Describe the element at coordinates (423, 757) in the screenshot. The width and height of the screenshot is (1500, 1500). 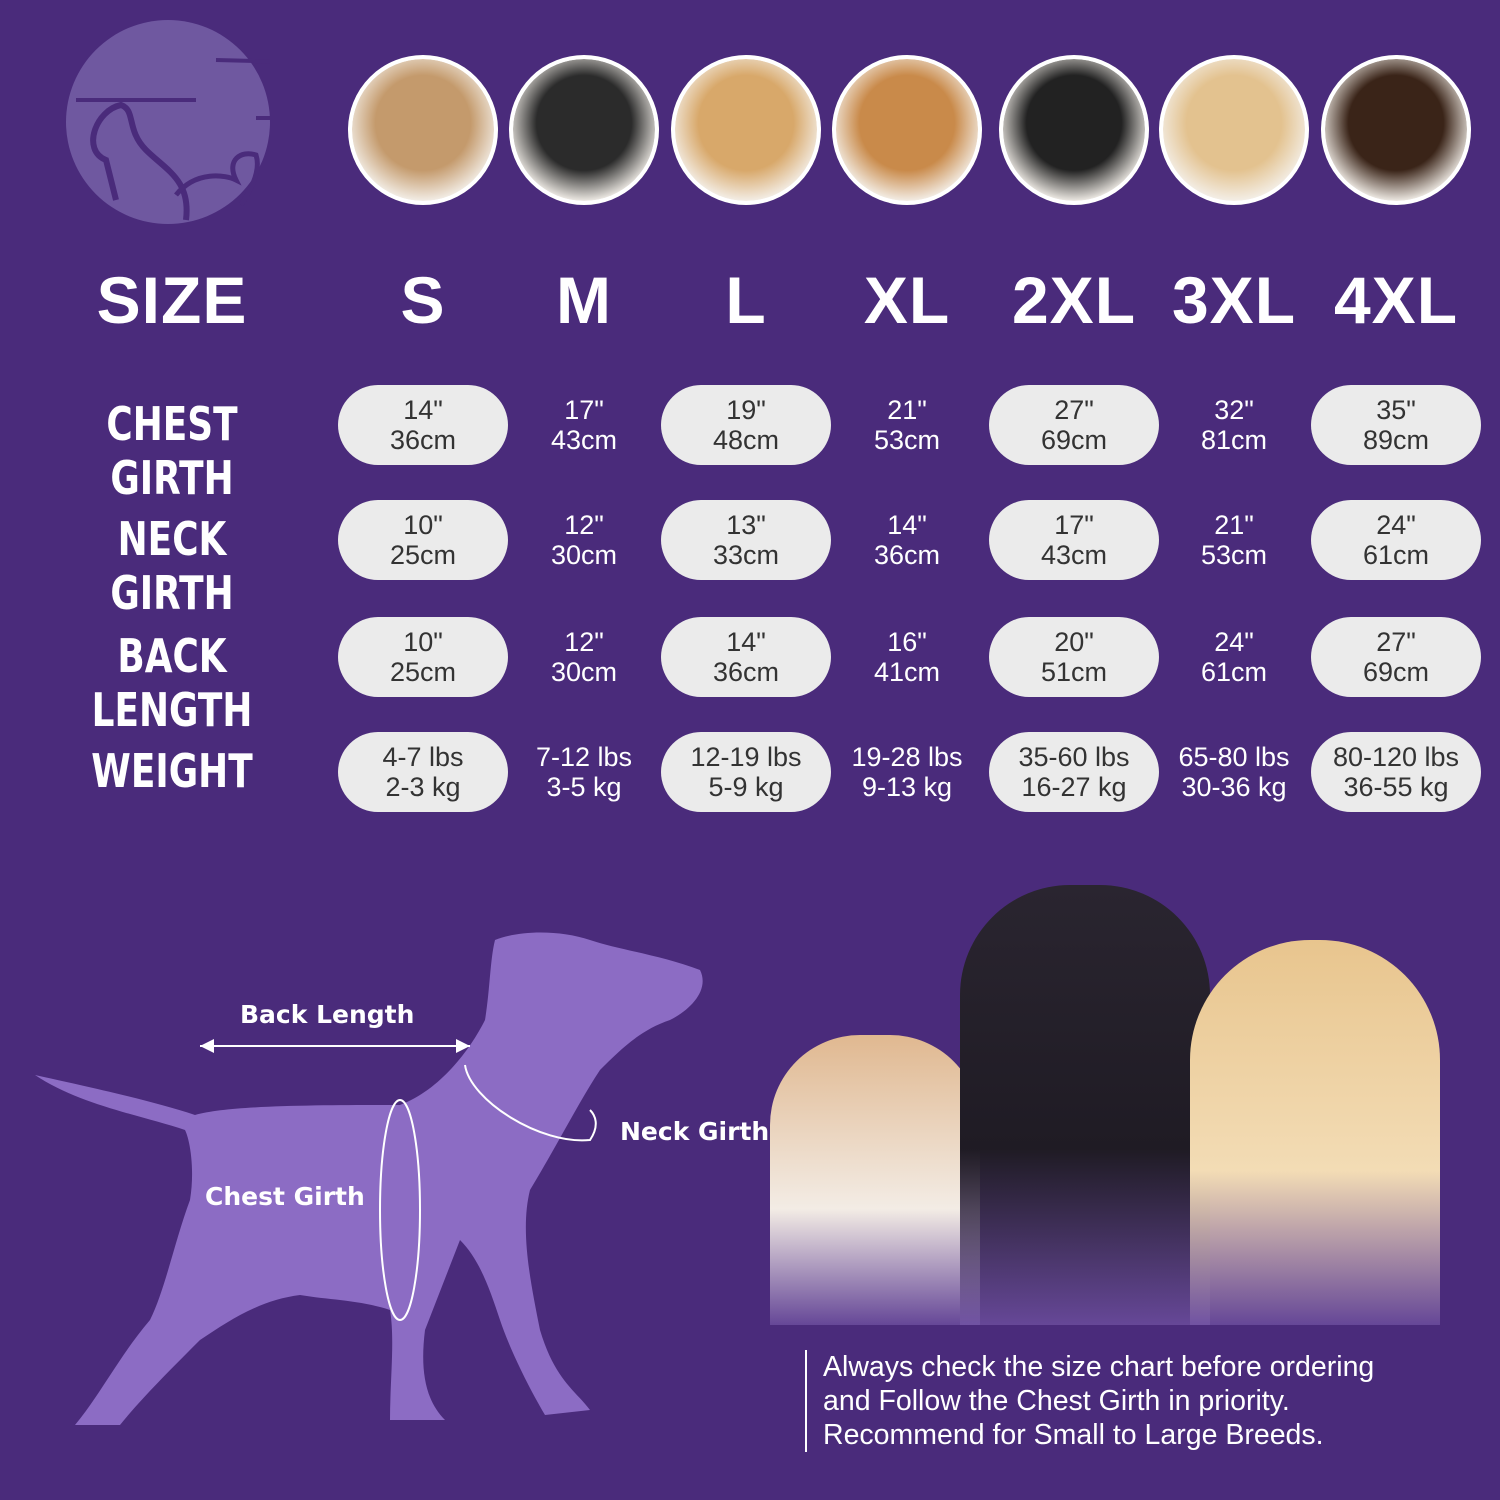
I see `cell-primary: 4-7 lbs` at that location.